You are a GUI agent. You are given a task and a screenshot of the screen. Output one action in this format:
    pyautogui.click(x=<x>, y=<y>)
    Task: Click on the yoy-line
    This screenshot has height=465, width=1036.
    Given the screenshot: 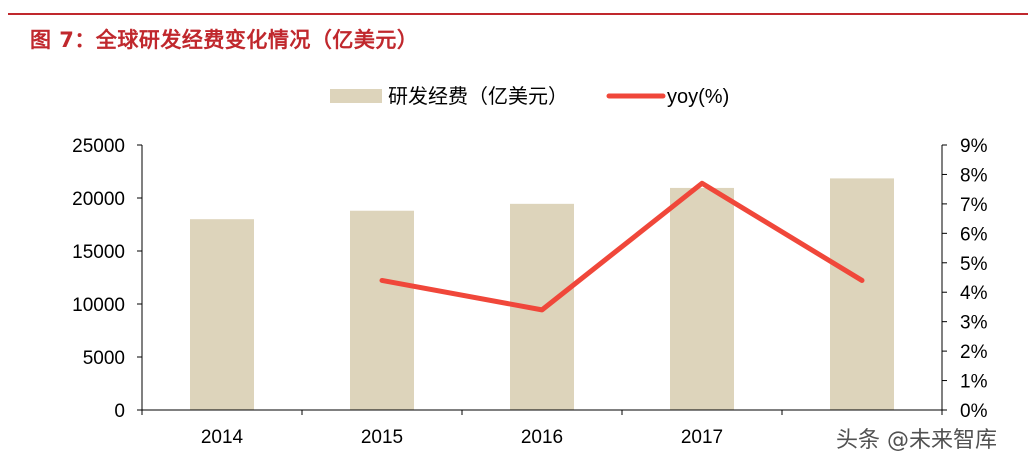 What is the action you would take?
    pyautogui.click(x=622, y=246)
    